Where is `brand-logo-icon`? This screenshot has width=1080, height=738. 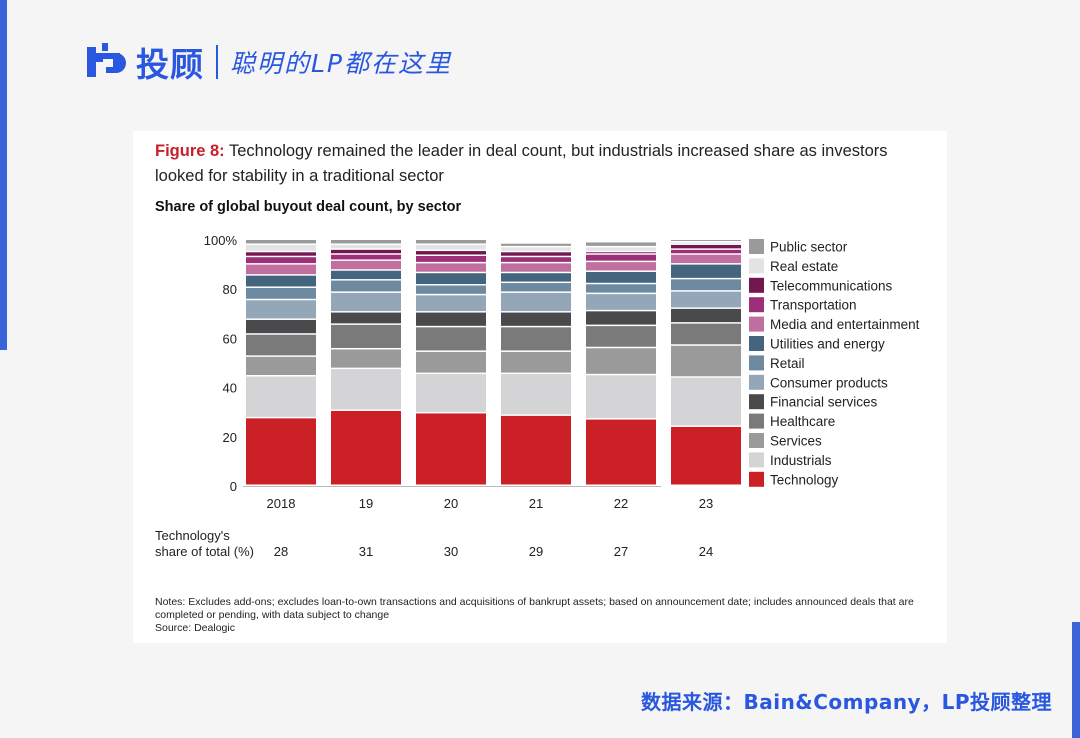 brand-logo-icon is located at coordinates (106, 60).